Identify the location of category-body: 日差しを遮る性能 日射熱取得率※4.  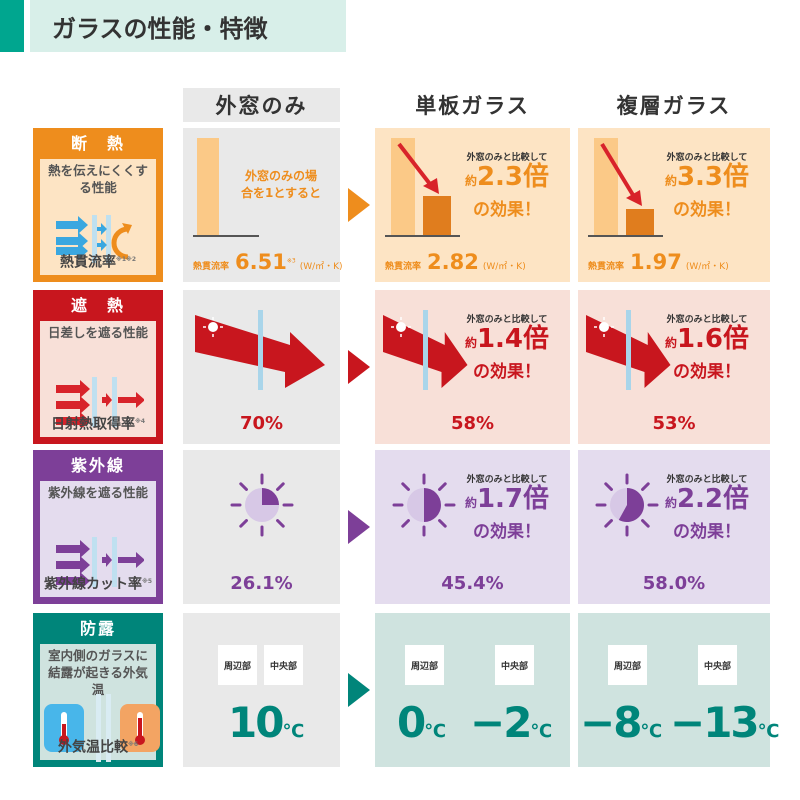
(98, 379).